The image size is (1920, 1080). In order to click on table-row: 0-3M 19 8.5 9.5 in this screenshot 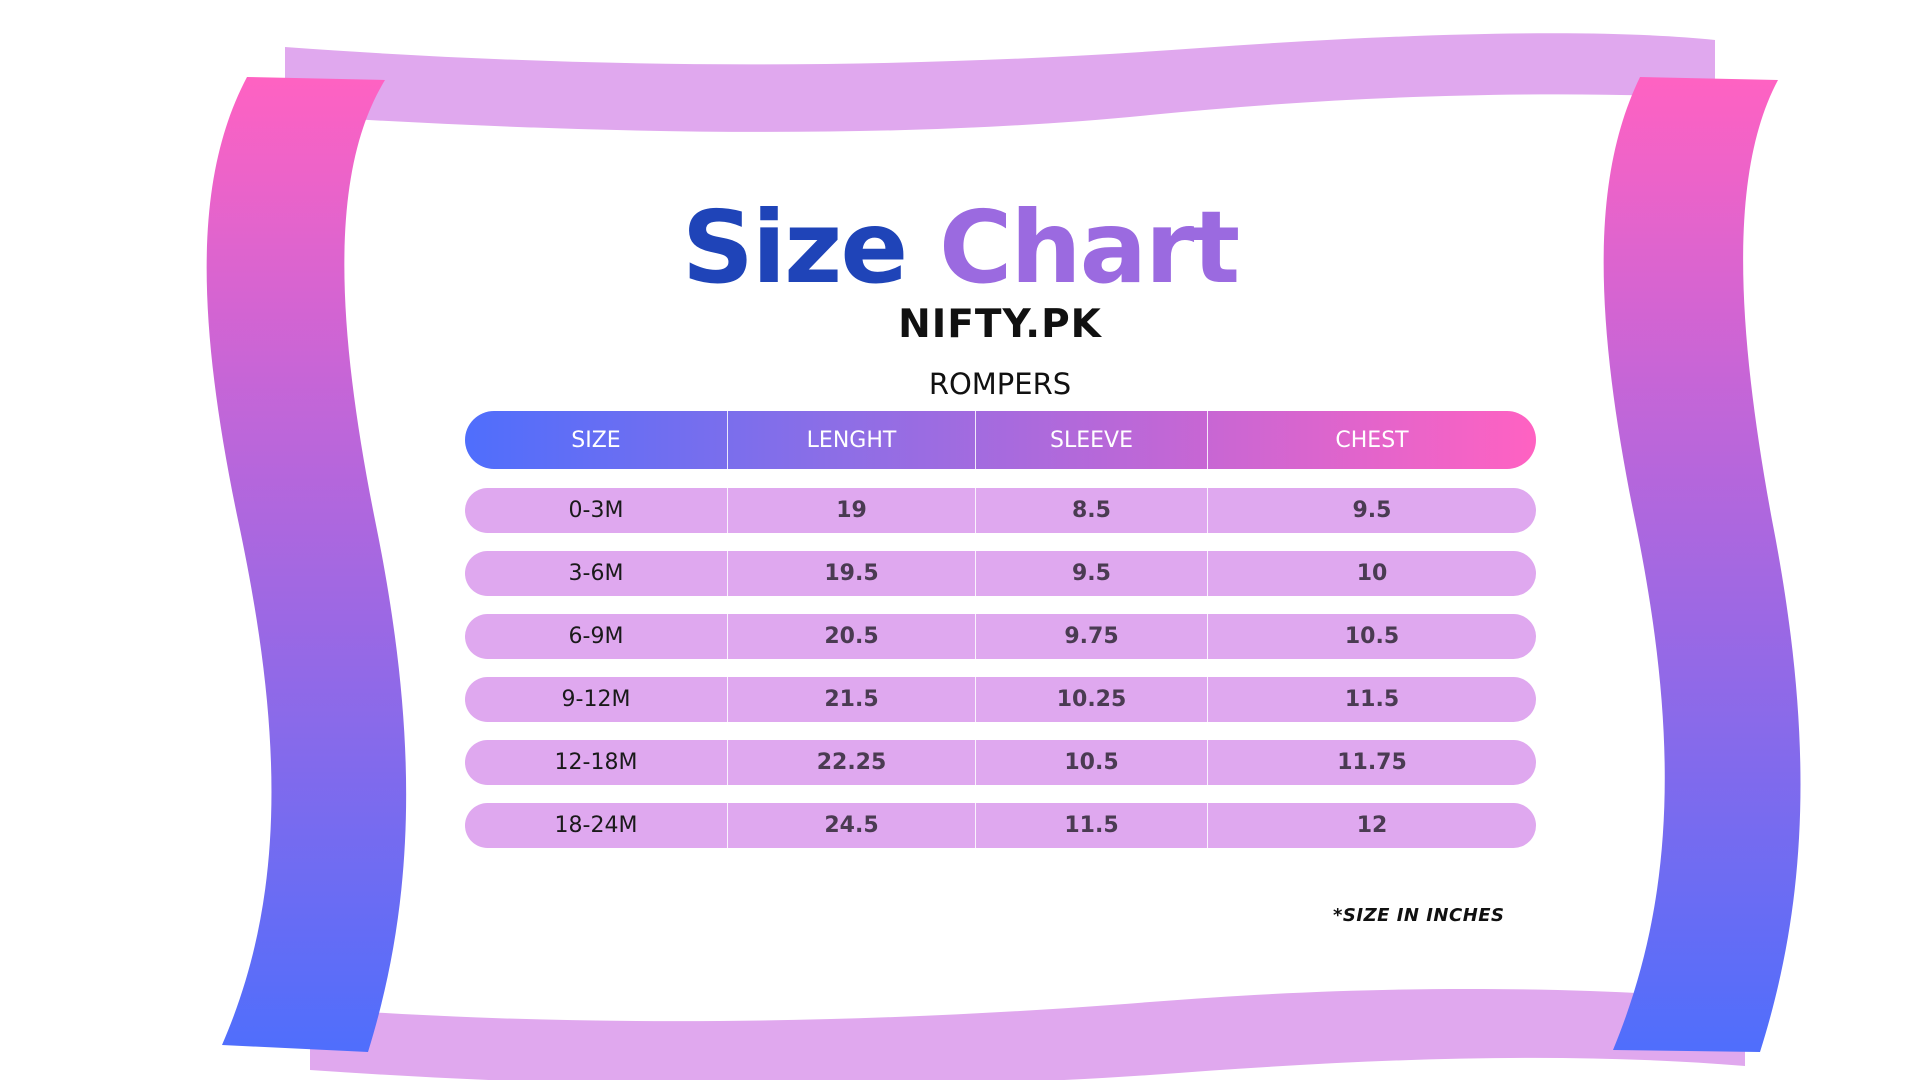, I will do `click(1000, 510)`.